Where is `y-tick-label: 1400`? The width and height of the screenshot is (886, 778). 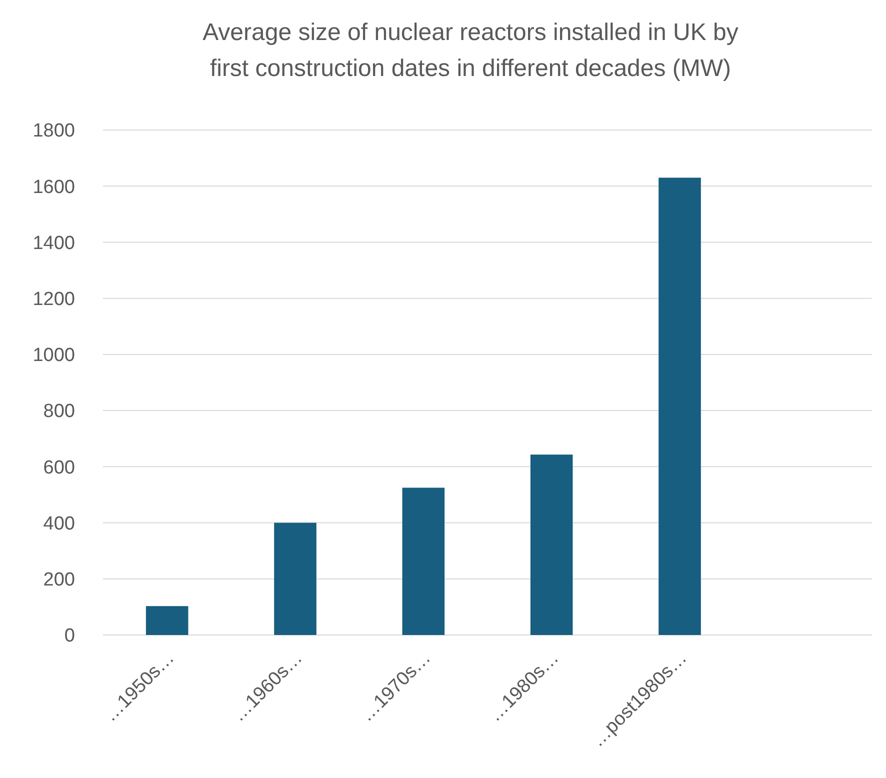
y-tick-label: 1400 is located at coordinates (53, 243).